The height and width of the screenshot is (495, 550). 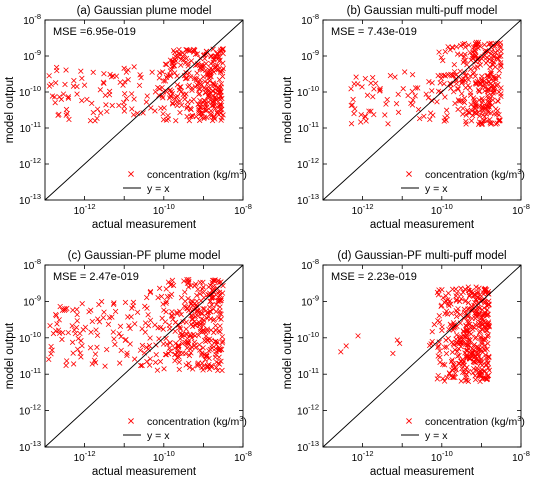 What do you see at coordinates (422, 11) in the screenshot?
I see `panel-title: (b) Gaussian multi-puff model` at bounding box center [422, 11].